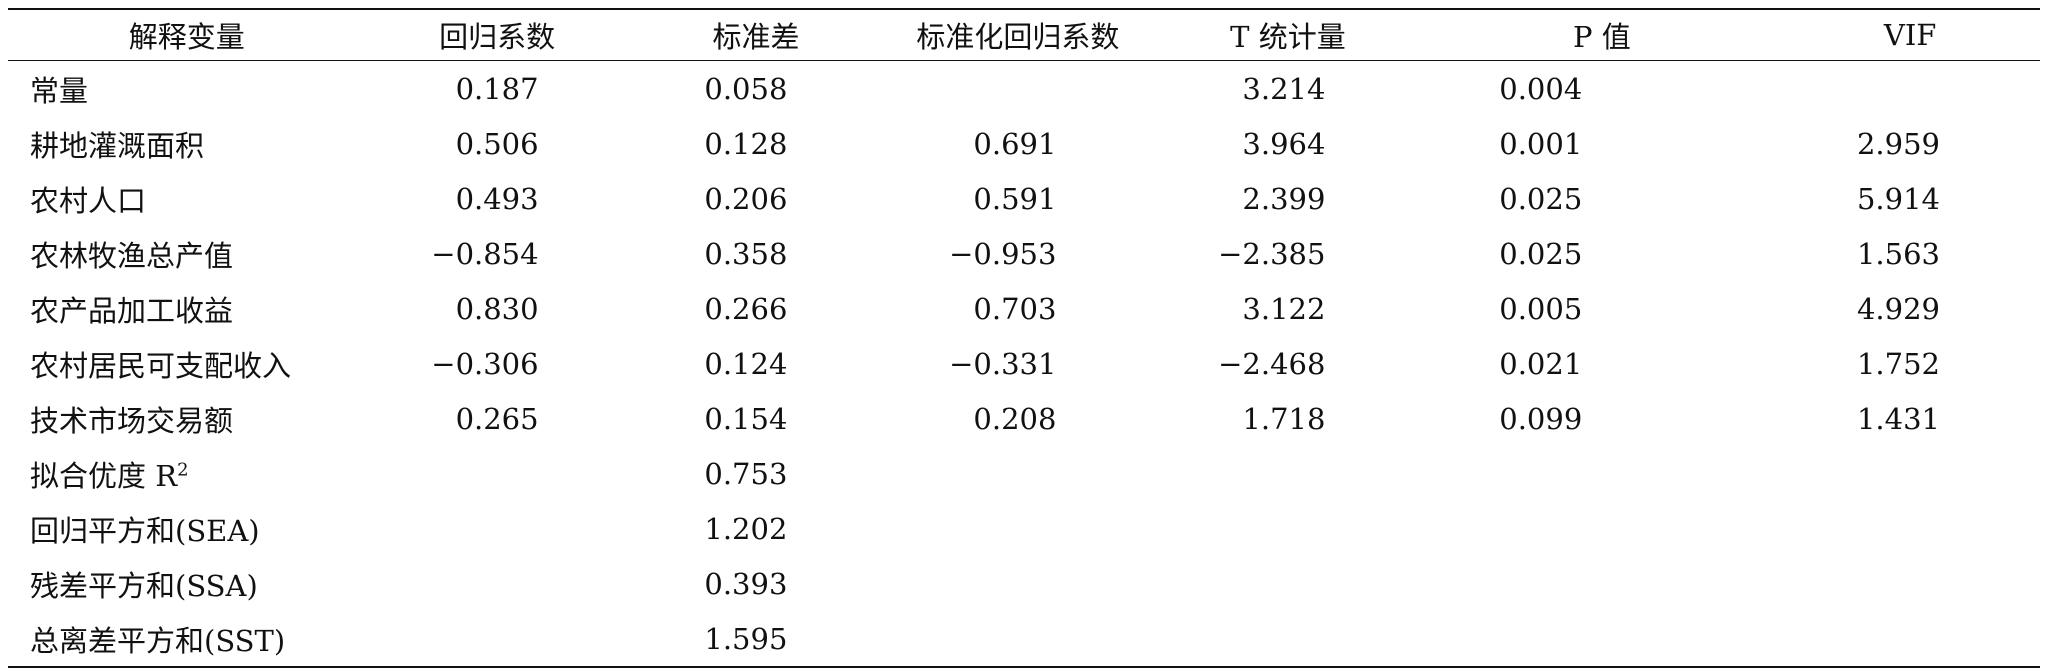  Describe the element at coordinates (746, 528) in the screenshot. I see `sea-value: 1.202` at that location.